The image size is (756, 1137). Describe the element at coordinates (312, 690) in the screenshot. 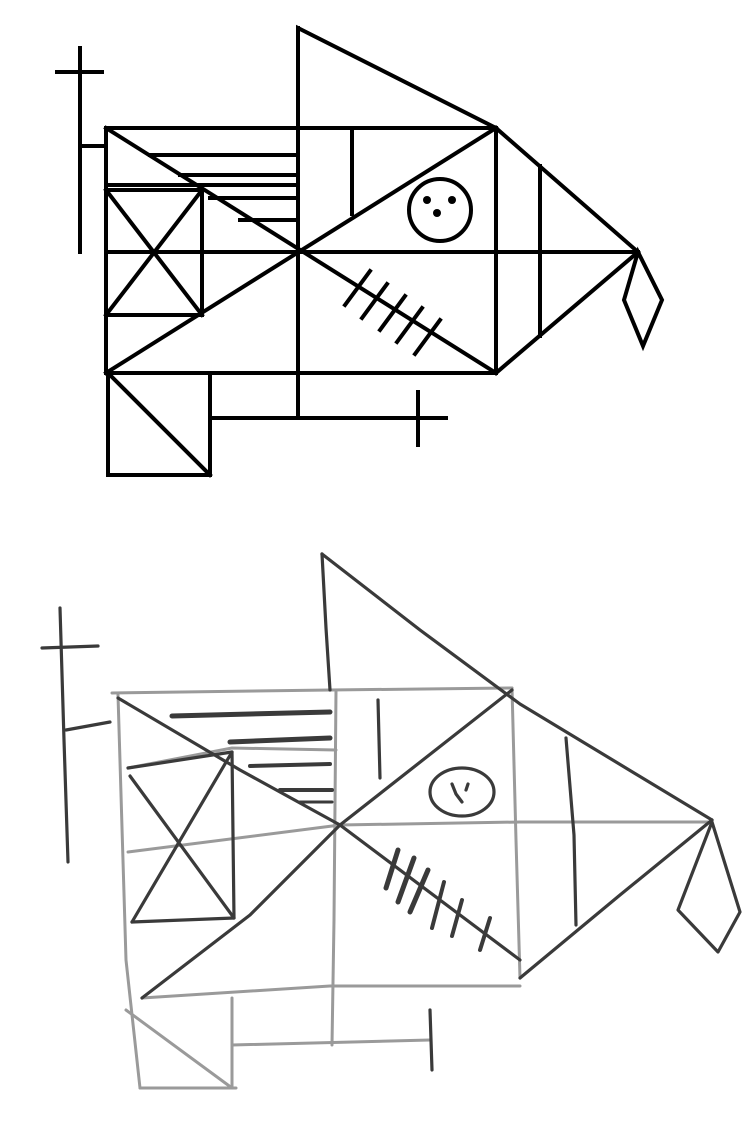

I see `copy-frame-top` at that location.